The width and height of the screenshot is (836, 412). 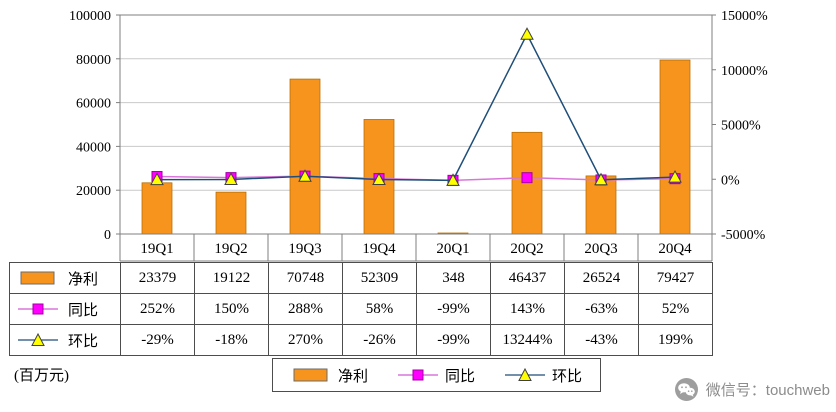 What do you see at coordinates (601, 205) in the screenshot?
I see `bar-20Q3` at bounding box center [601, 205].